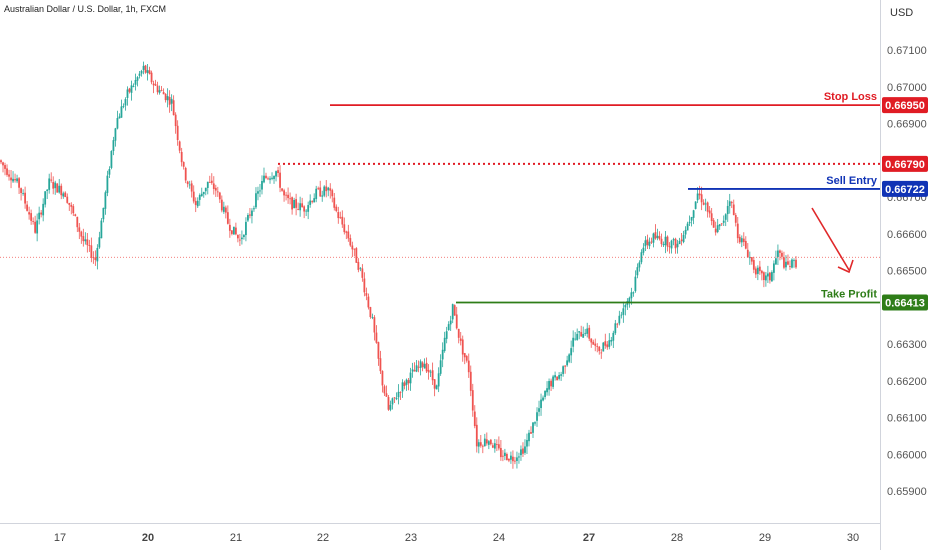  Describe the element at coordinates (907, 88) in the screenshot. I see `y-tick-label: 0.67000` at that location.